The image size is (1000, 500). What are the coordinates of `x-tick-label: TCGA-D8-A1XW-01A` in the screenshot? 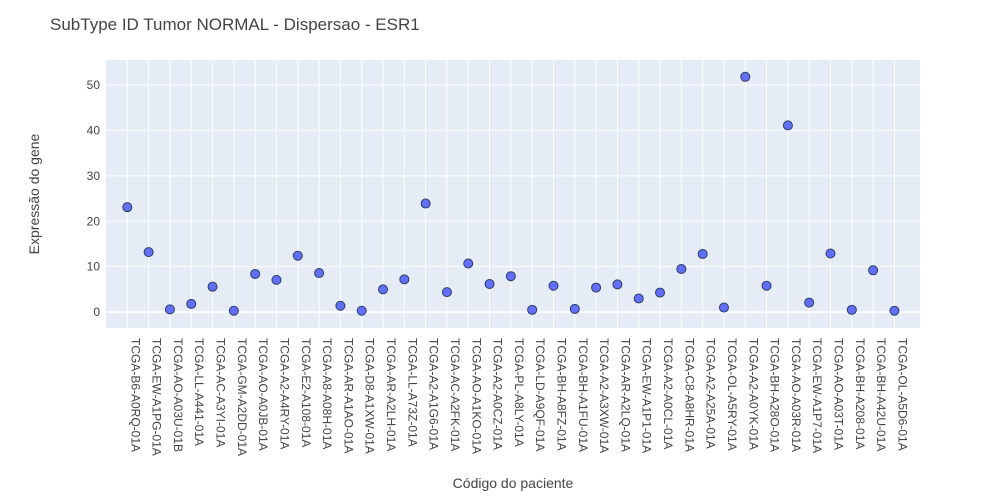 It's located at (370, 396).